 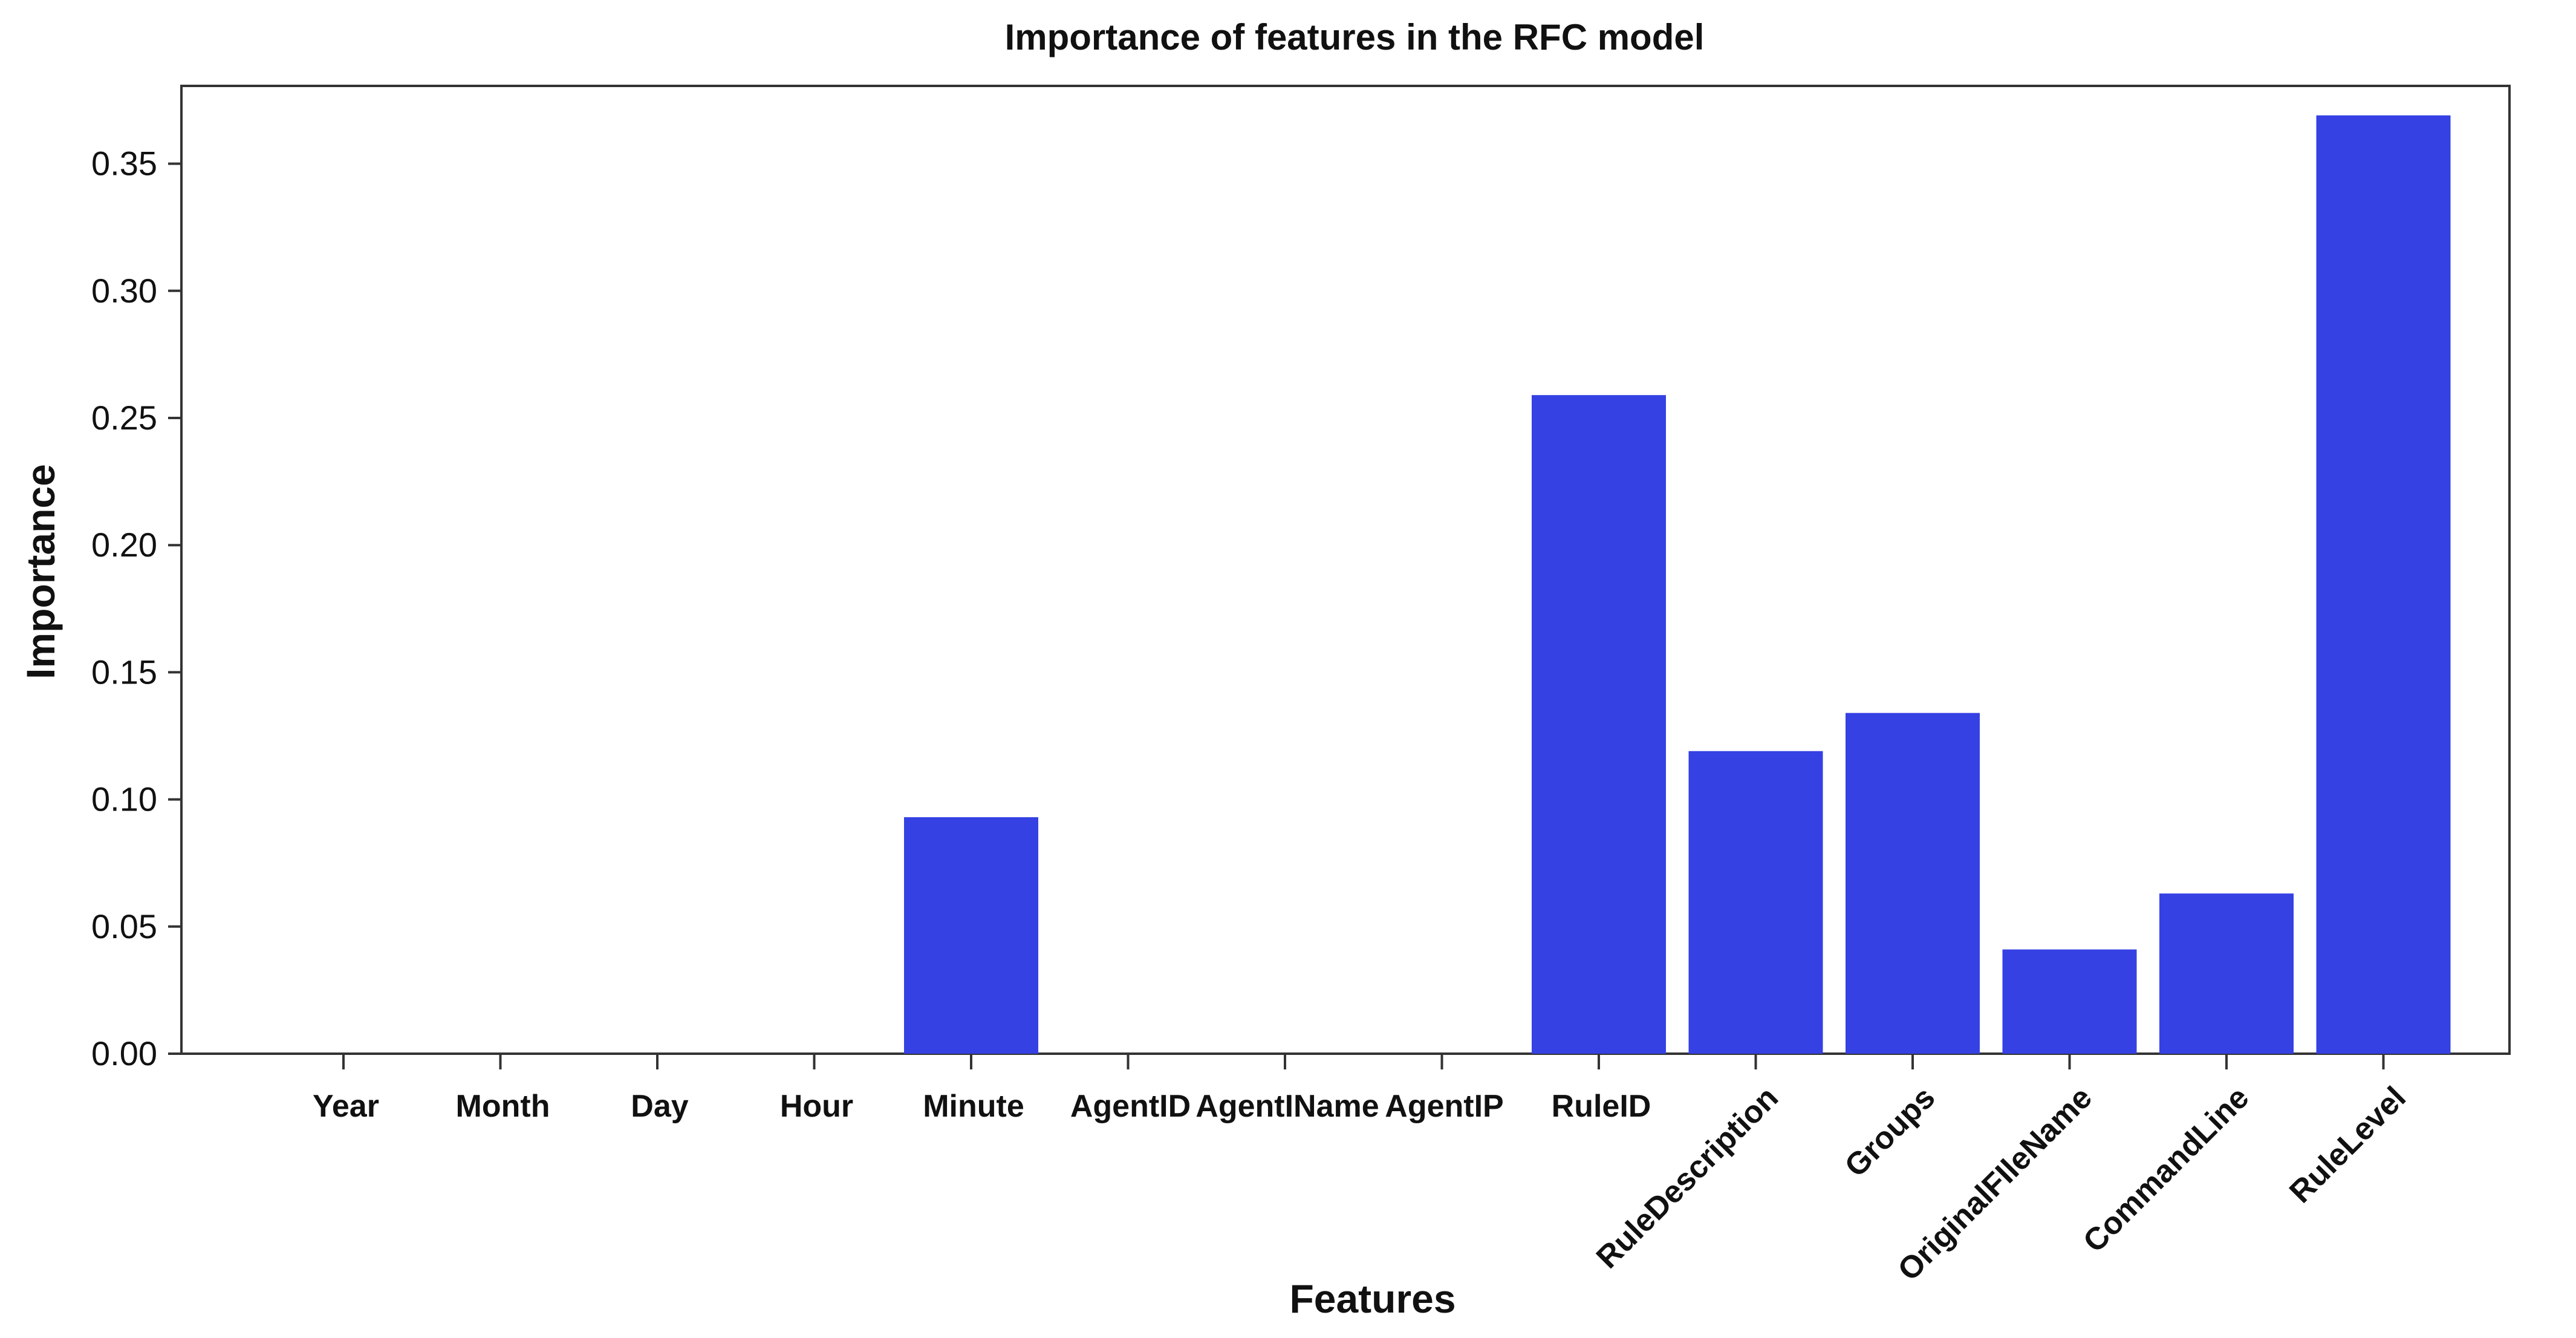 What do you see at coordinates (124, 164) in the screenshot?
I see `y-tick-label: 0.35` at bounding box center [124, 164].